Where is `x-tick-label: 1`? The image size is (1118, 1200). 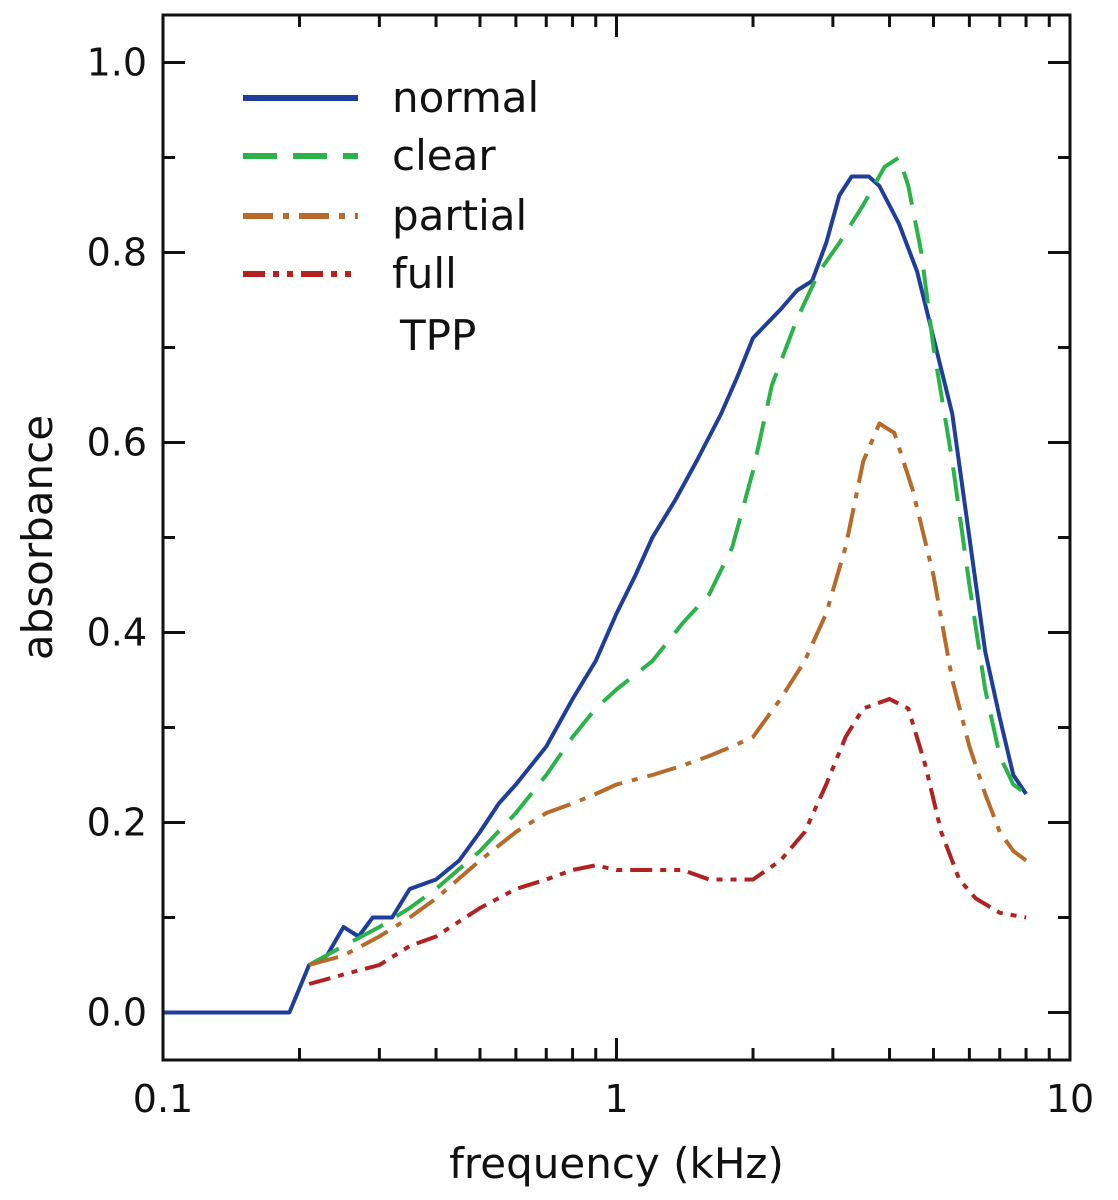 x-tick-label: 1 is located at coordinates (616, 1099).